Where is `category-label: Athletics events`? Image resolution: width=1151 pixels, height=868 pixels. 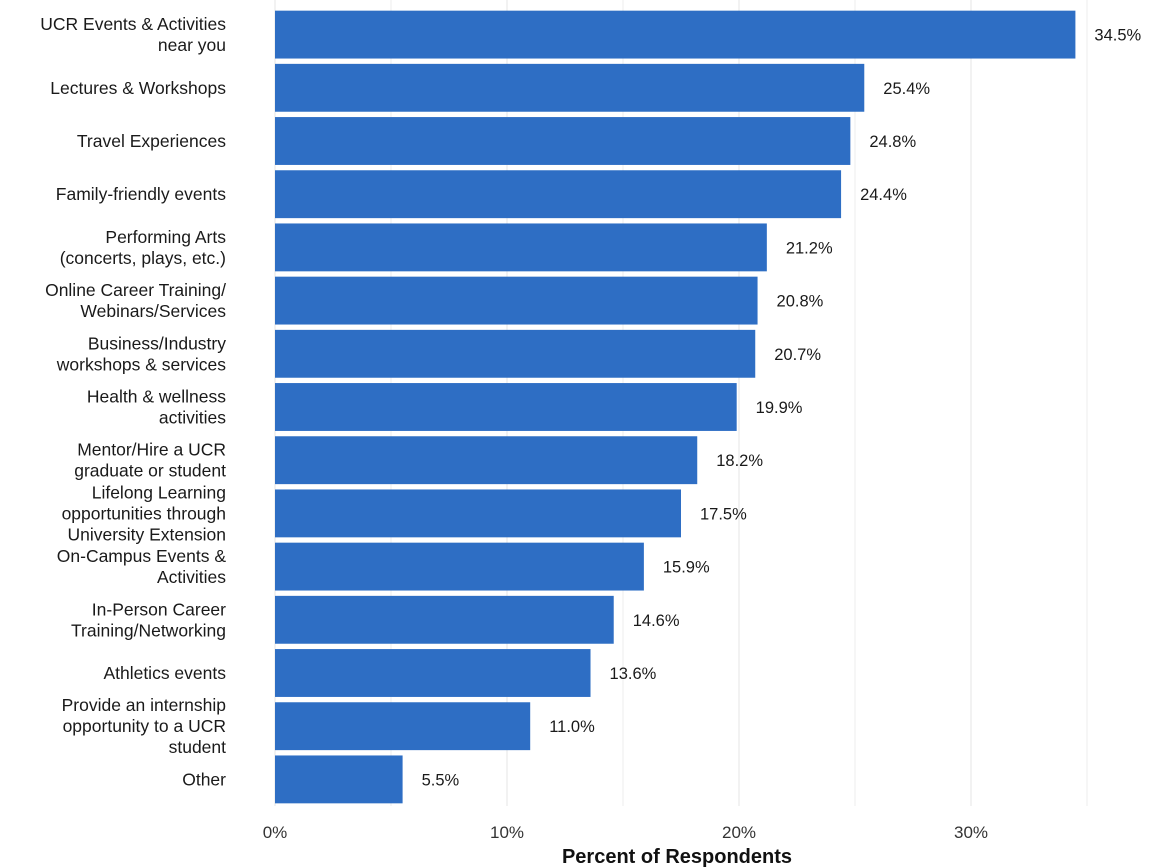
category-label: Athletics events is located at coordinates (164, 673).